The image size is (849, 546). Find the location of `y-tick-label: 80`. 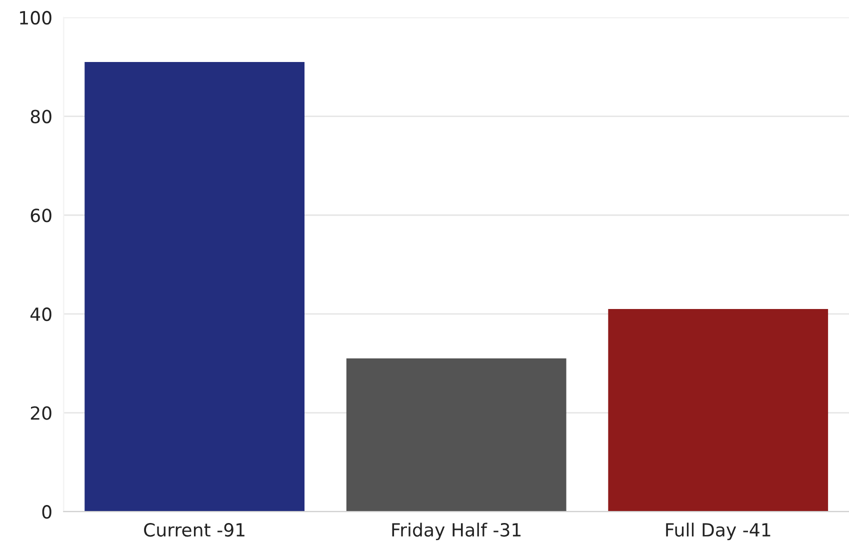

y-tick-label: 80 is located at coordinates (41, 117).